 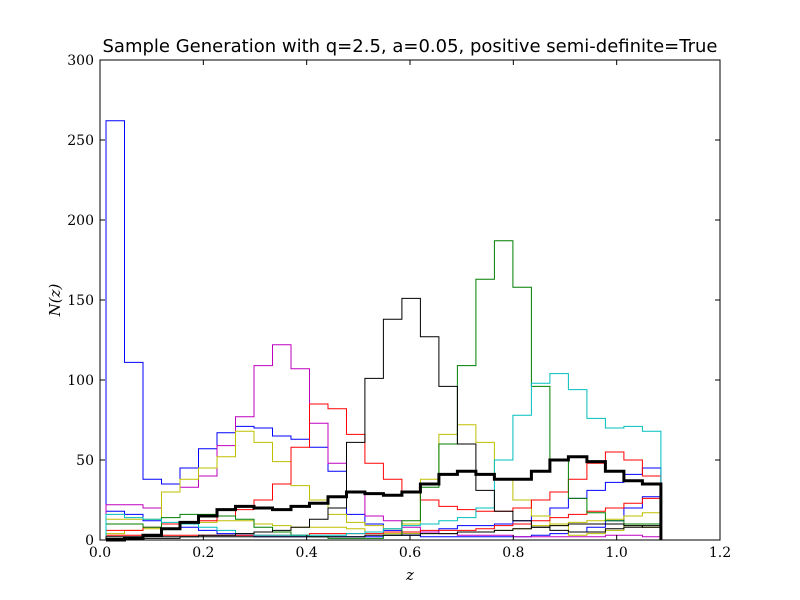 I want to click on x-axis-label: z, so click(x=409, y=575).